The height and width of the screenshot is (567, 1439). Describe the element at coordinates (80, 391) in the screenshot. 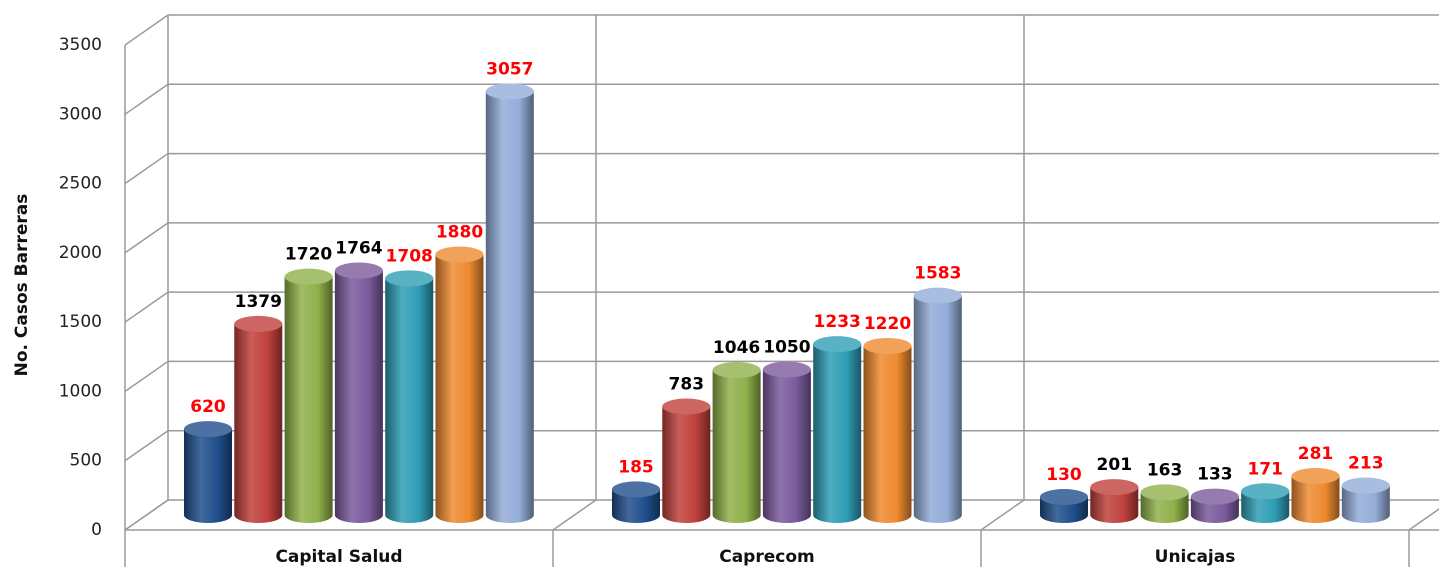

I see `y-tick-label: 1000` at that location.